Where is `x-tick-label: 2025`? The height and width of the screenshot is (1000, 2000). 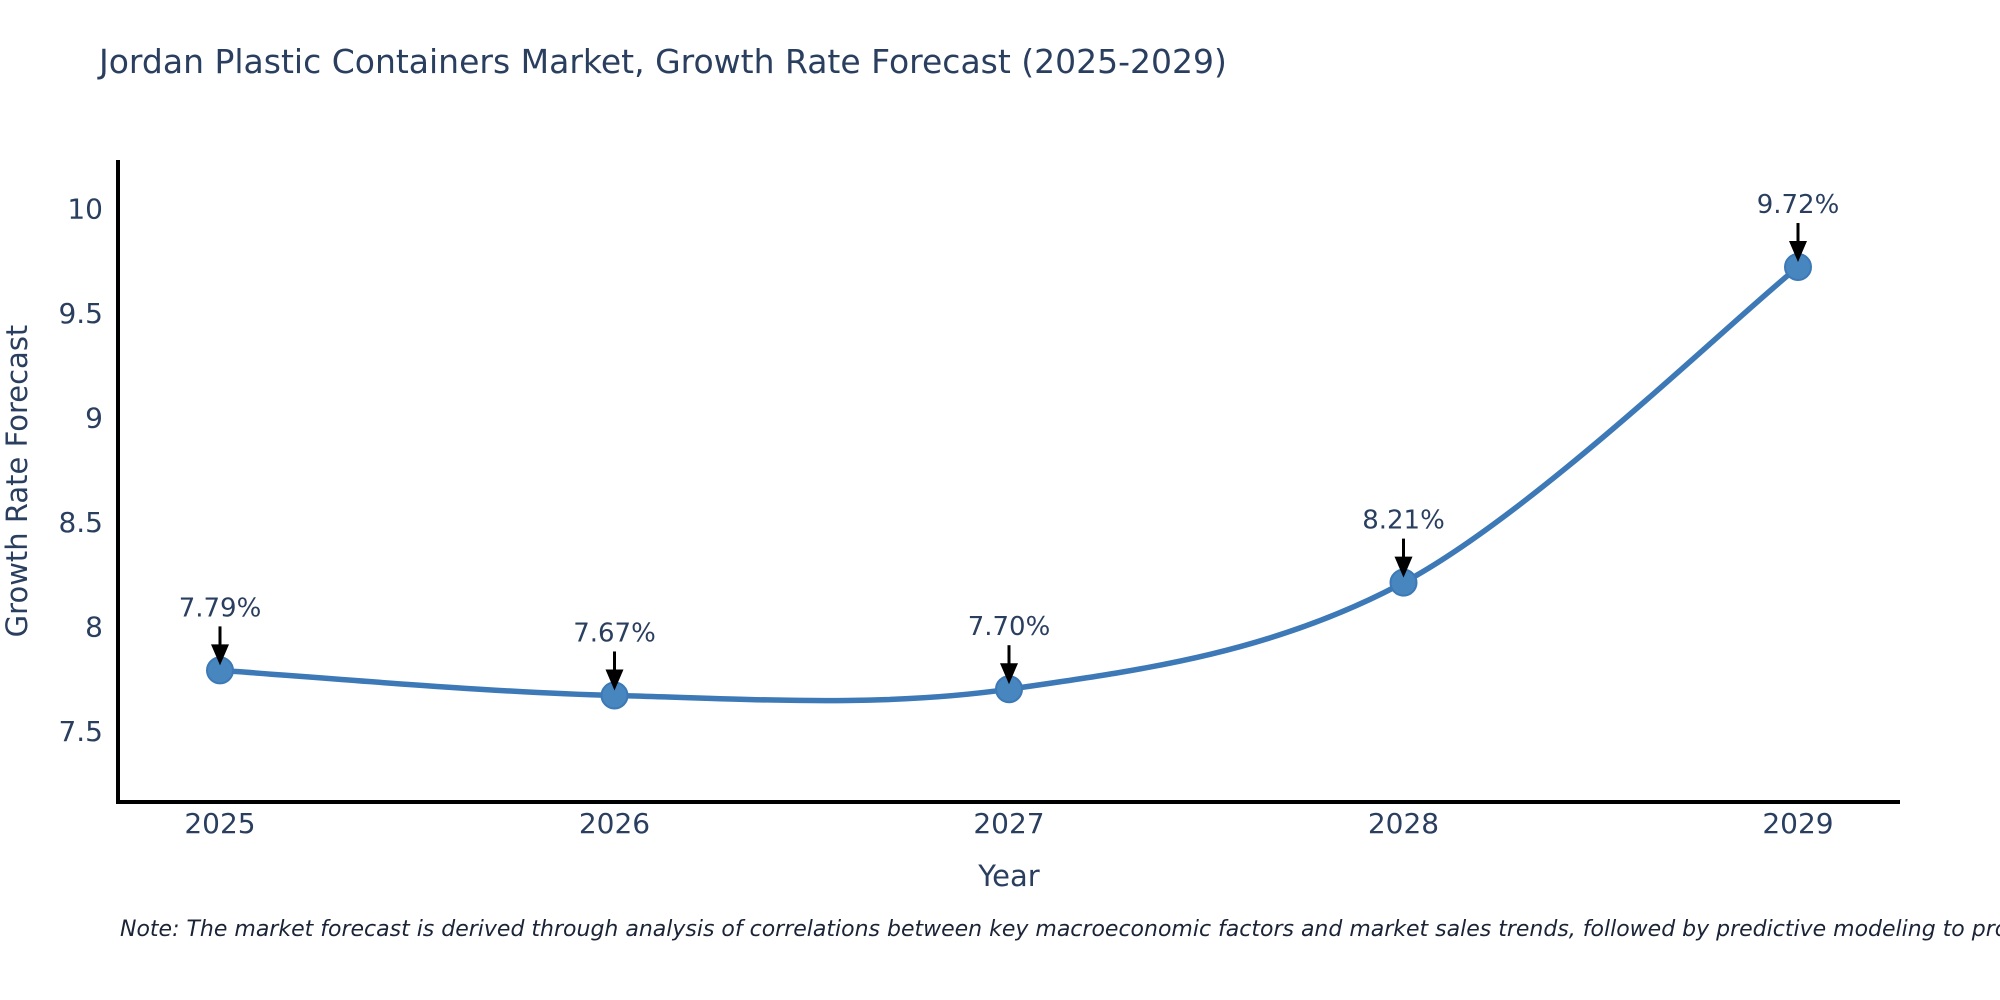 x-tick-label: 2025 is located at coordinates (219, 823).